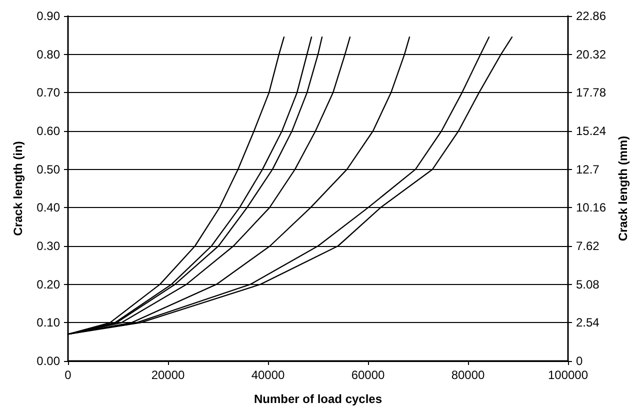 The image size is (639, 418). Describe the element at coordinates (623, 189) in the screenshot. I see `y2-axis-title: Crack length (mm)` at that location.